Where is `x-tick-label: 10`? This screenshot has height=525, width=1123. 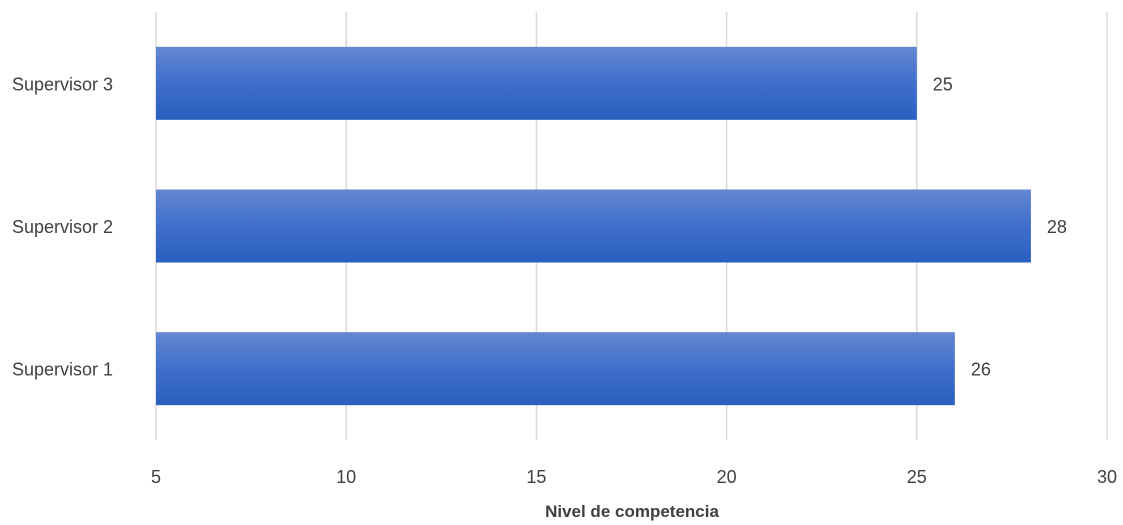 x-tick-label: 10 is located at coordinates (346, 477).